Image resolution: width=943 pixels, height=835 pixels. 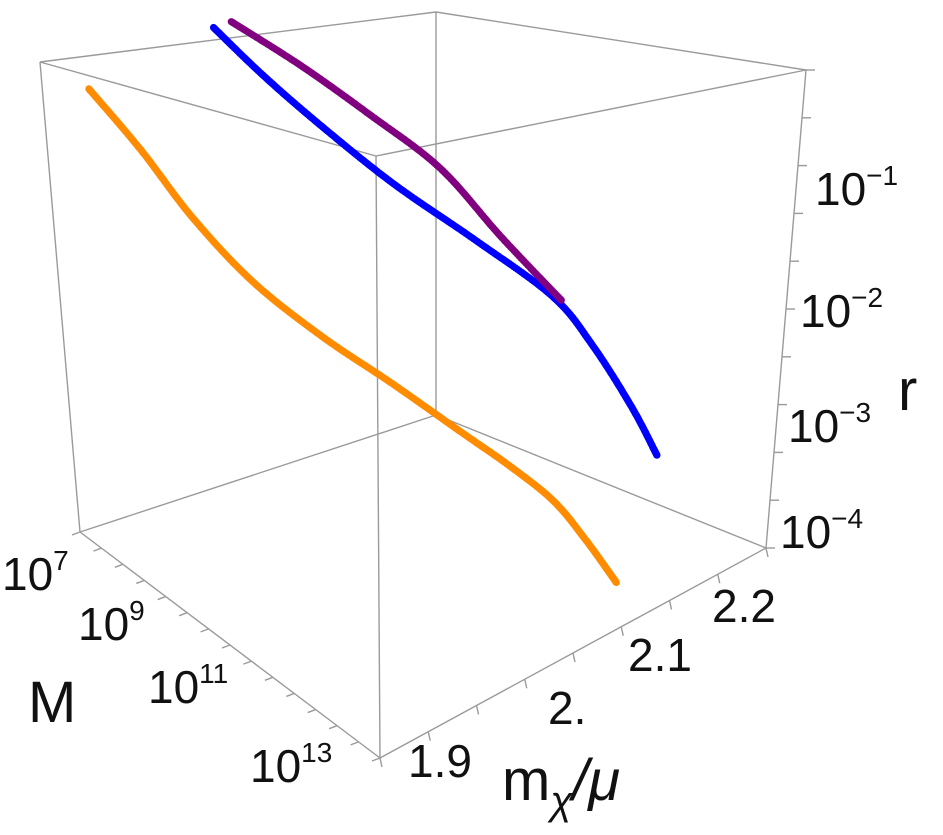 What do you see at coordinates (208, 109) in the screenshot?
I see `box-edge-top-left` at bounding box center [208, 109].